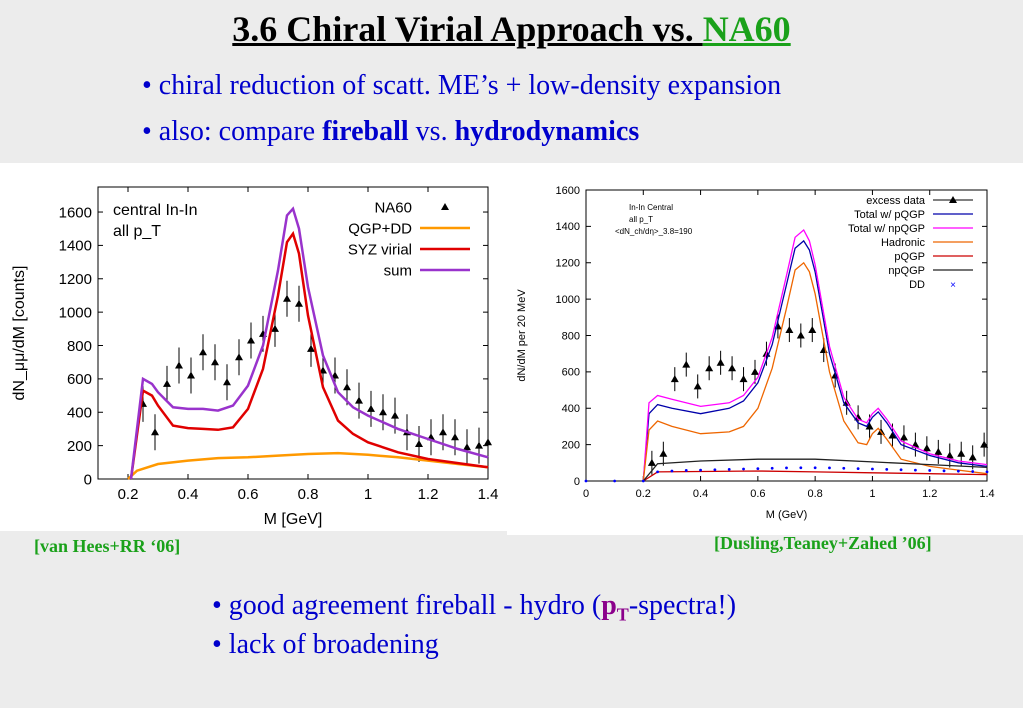 The height and width of the screenshot is (708, 1023). Describe the element at coordinates (380, 228) in the screenshot. I see `legend-label: QGP+DD` at that location.